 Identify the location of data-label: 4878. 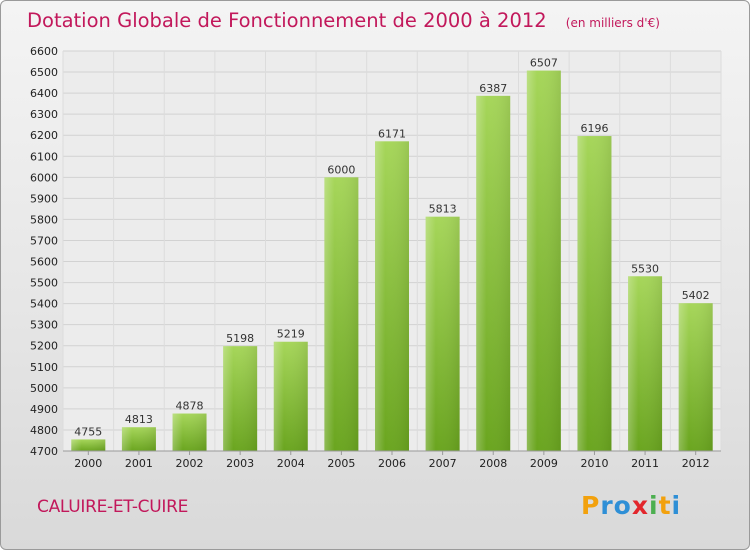
(190, 406).